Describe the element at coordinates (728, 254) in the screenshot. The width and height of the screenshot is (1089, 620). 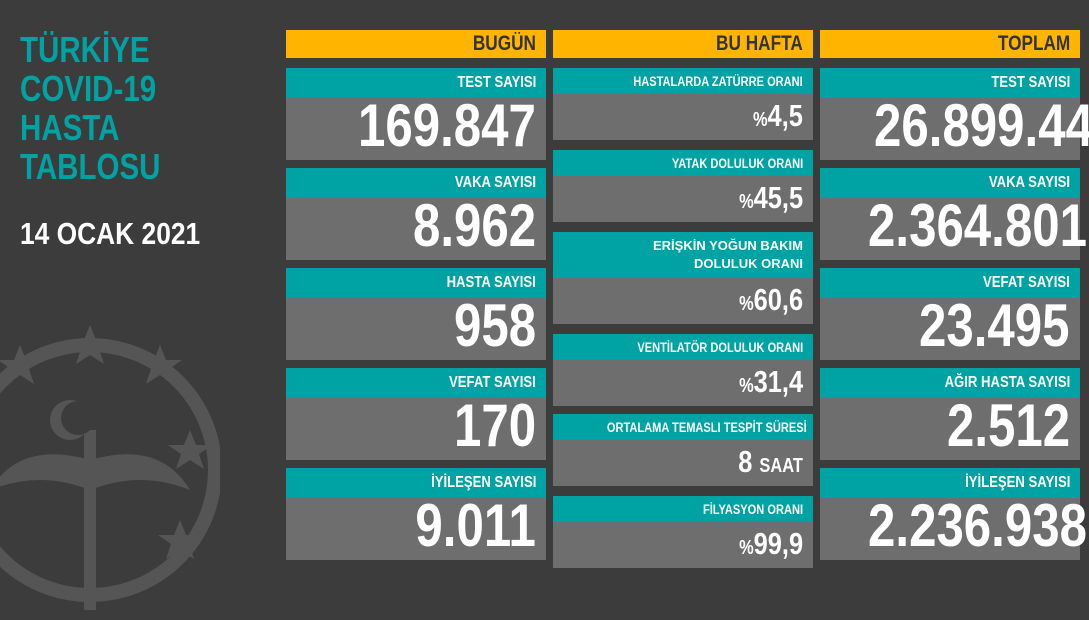
I see `card-label: ERİŞKİN YOĞUN BAKIM DOLULUK ORANI` at that location.